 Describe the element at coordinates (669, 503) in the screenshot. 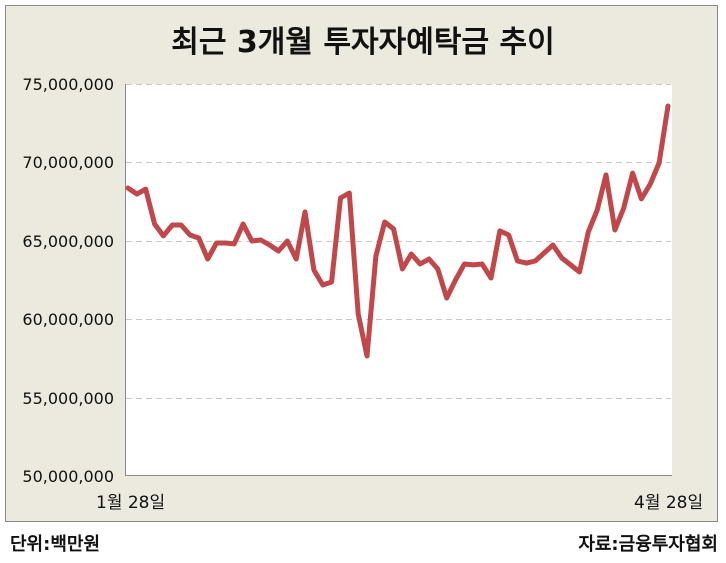

I see `x-tick-end: 4월 28일` at that location.